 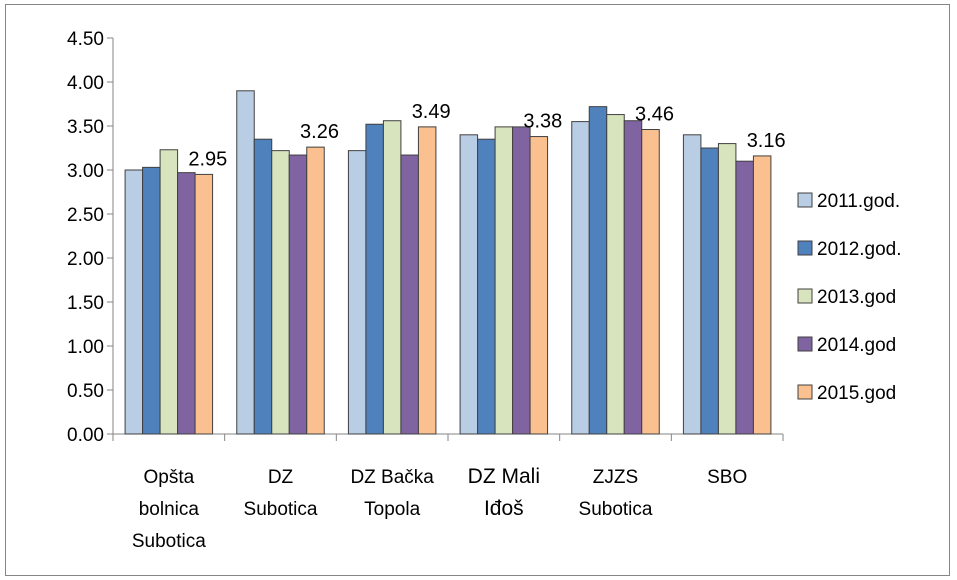 I want to click on y-tick-label: 2.50, so click(x=85, y=215).